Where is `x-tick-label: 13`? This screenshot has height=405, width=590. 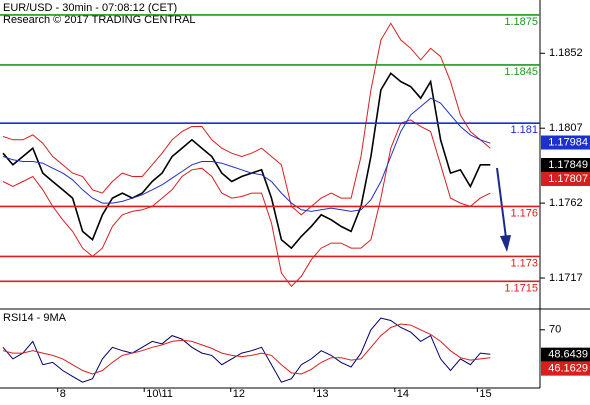 x-tick-label: 13 is located at coordinates (322, 394).